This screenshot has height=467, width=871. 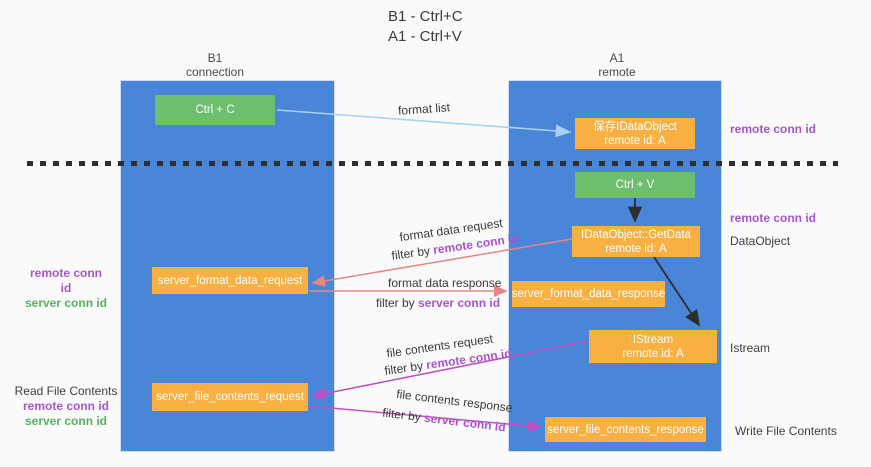 I want to click on server-file-contents-request-label: server_file_contents_request, so click(x=230, y=397).